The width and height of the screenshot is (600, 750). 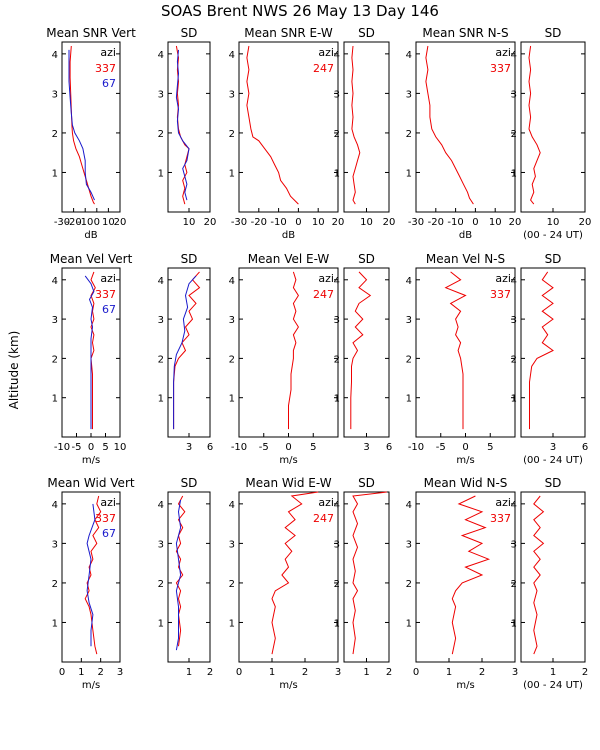 I want to click on chart-panel-8: SD 1 2 3 4 3 6, so click(x=186, y=352).